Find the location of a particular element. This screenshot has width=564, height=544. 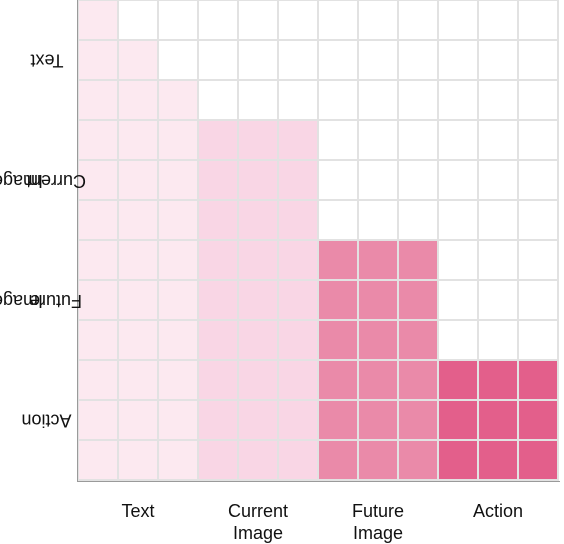

row-label-text: Text is located at coordinates (47, 60).